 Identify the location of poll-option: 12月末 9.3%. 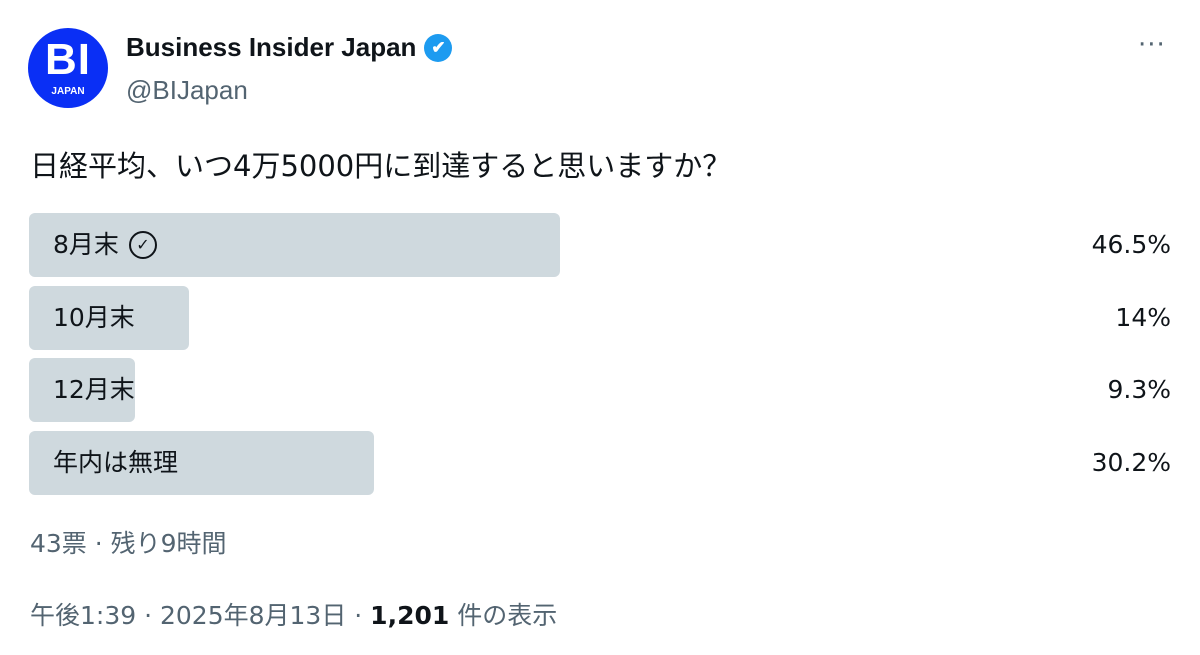
(600, 390).